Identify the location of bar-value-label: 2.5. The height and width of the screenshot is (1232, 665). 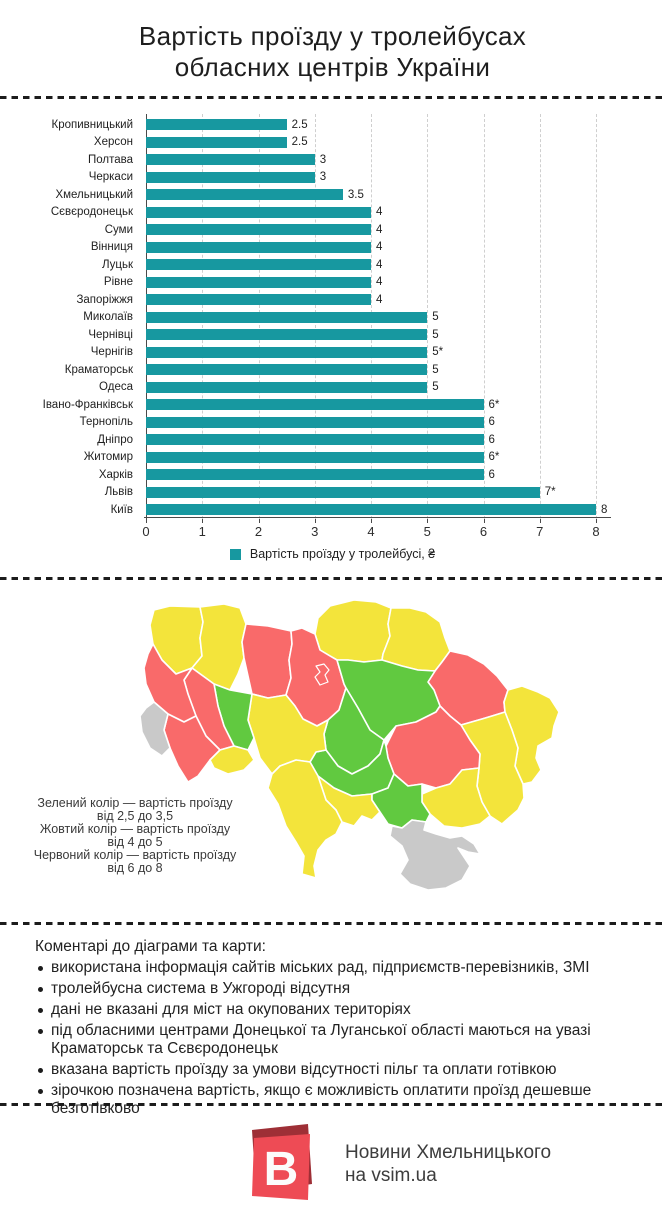
(299, 142).